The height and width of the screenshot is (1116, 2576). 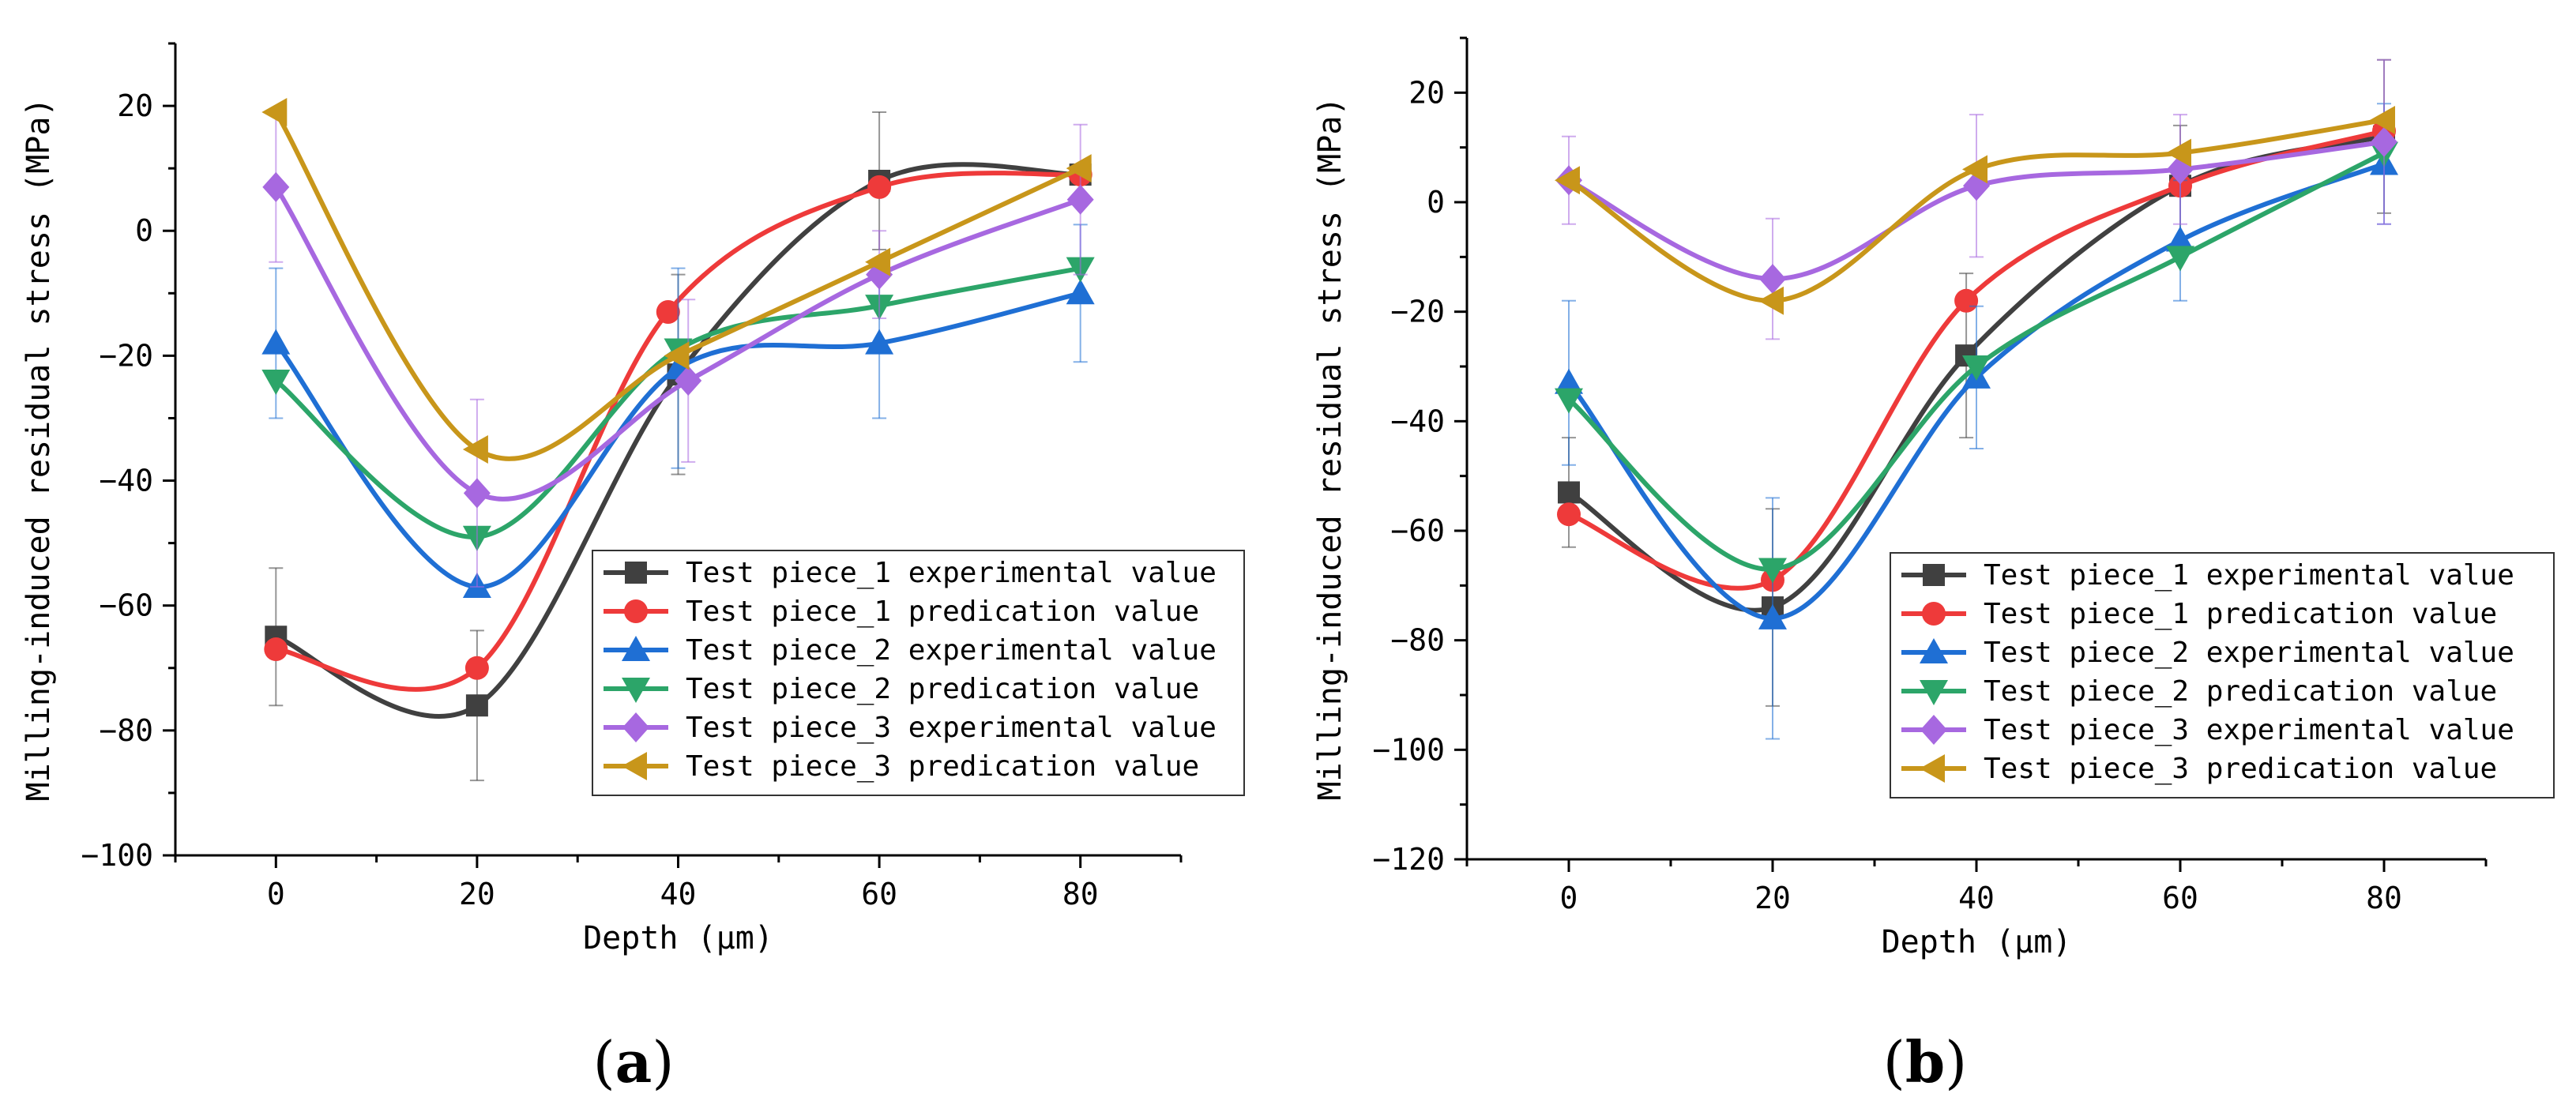 I want to click on legend-label: Test piece_3 experimental value, so click(x=951, y=728).